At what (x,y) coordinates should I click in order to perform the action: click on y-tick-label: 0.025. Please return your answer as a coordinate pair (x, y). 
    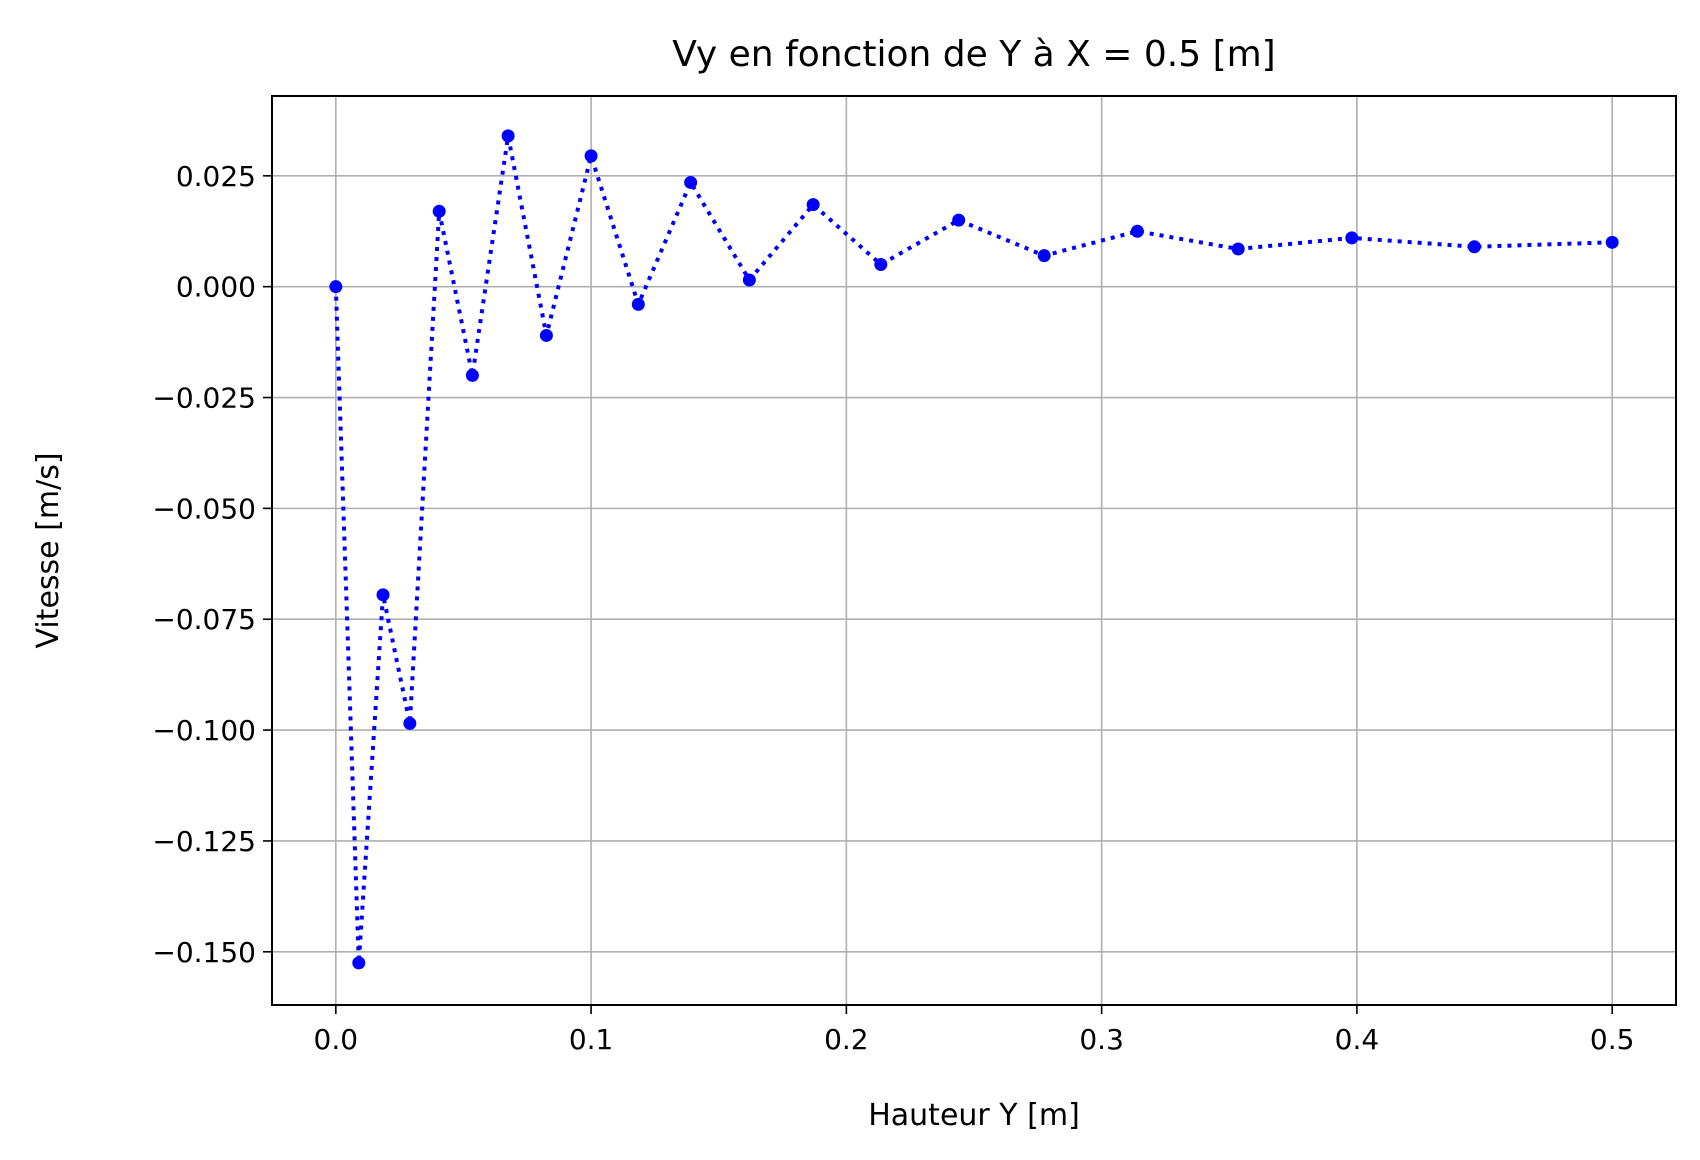
    Looking at the image, I should click on (216, 176).